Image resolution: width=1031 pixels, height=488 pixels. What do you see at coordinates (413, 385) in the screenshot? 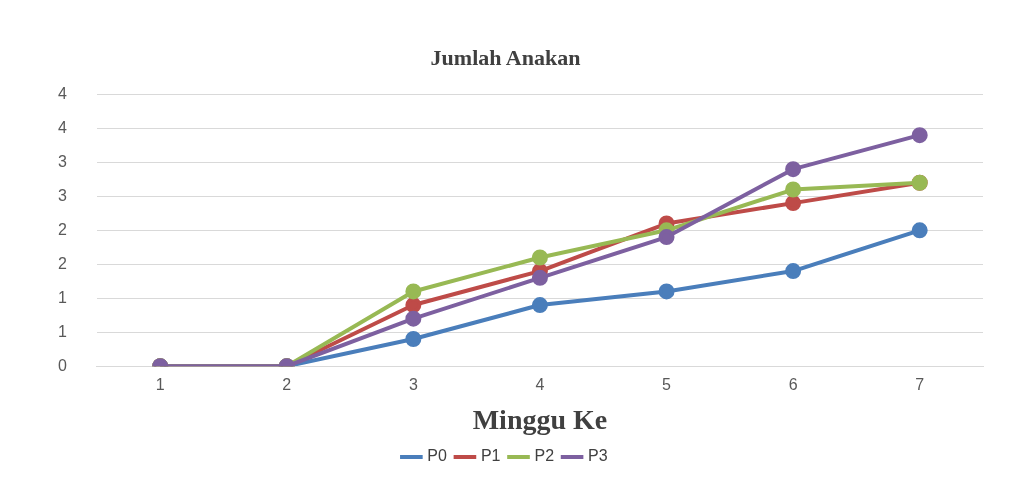
I see `x-tick-label: 3` at bounding box center [413, 385].